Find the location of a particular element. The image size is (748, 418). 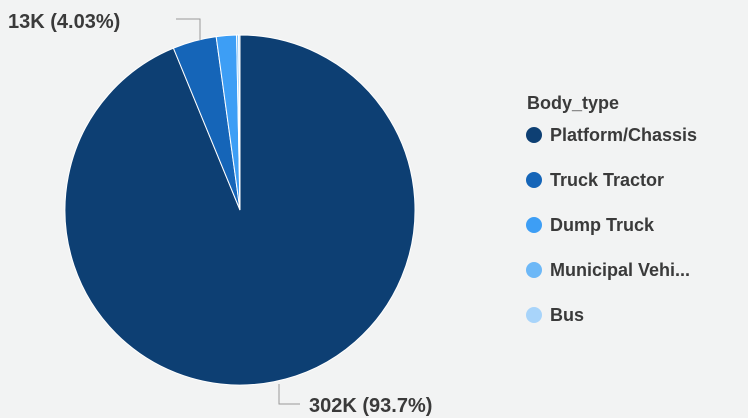

legend-item-label-2: Dump Truck is located at coordinates (602, 225).